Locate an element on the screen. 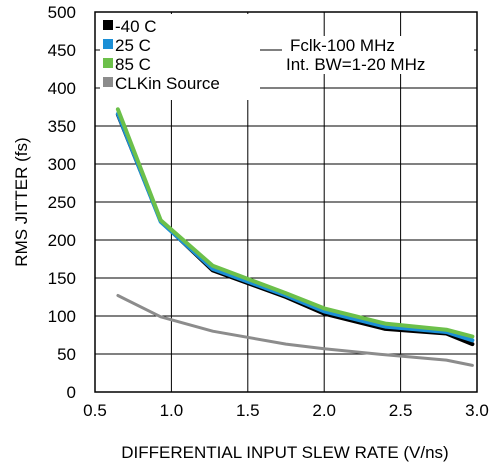  y-tick-label: 100 is located at coordinates (62, 316).